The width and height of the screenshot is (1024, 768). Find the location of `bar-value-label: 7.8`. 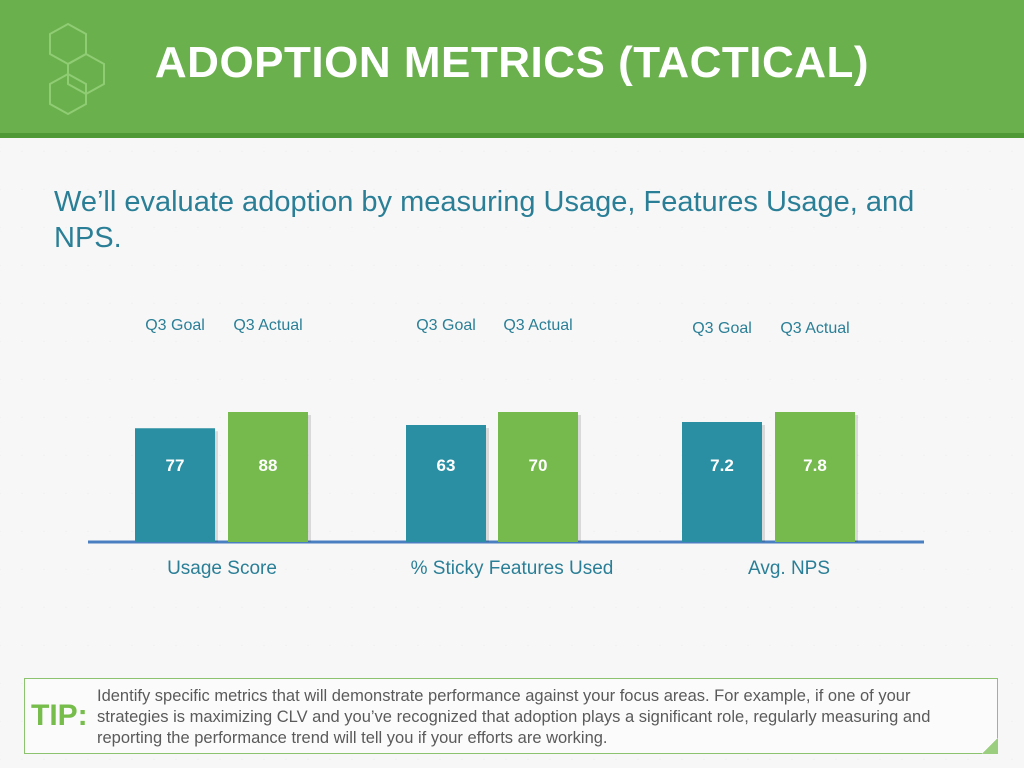

bar-value-label: 7.8 is located at coordinates (815, 465).